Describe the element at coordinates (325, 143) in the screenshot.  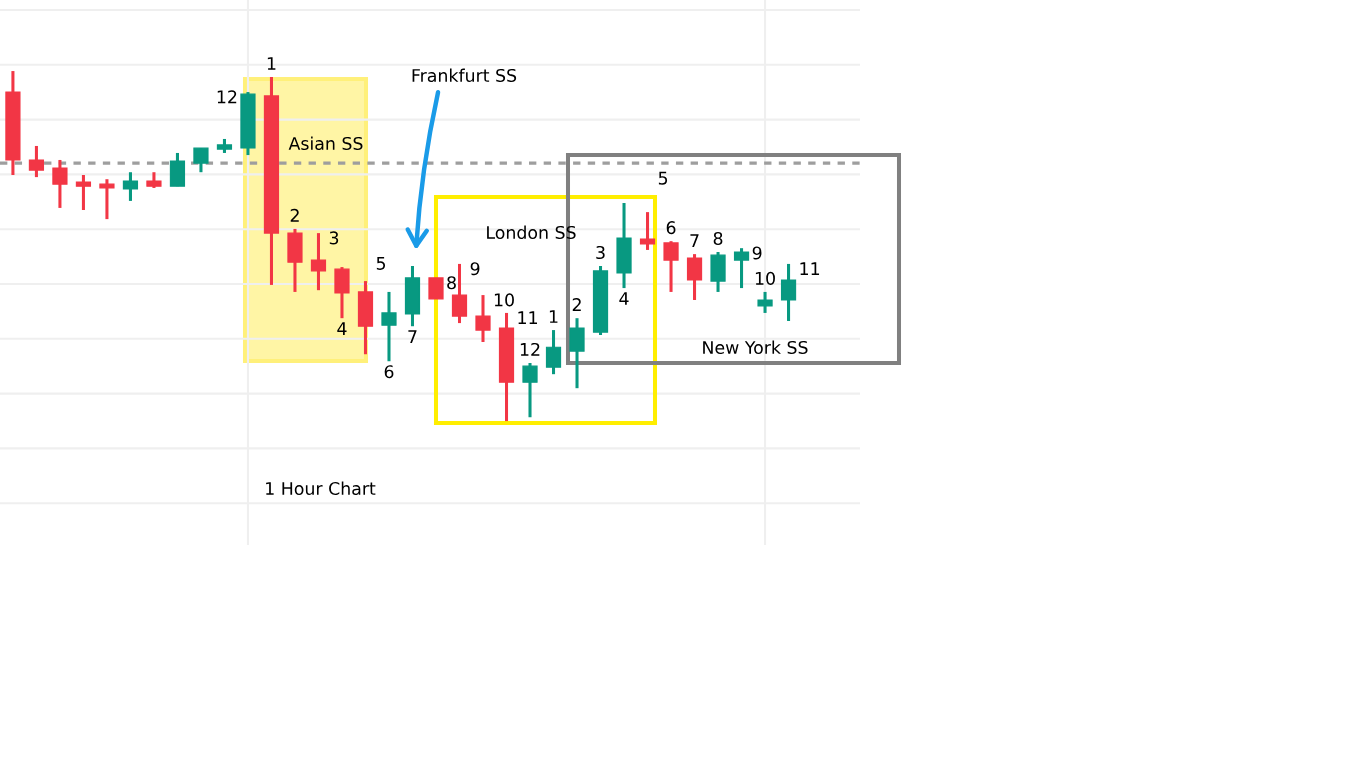
I see `annotation: Asian SS` at that location.